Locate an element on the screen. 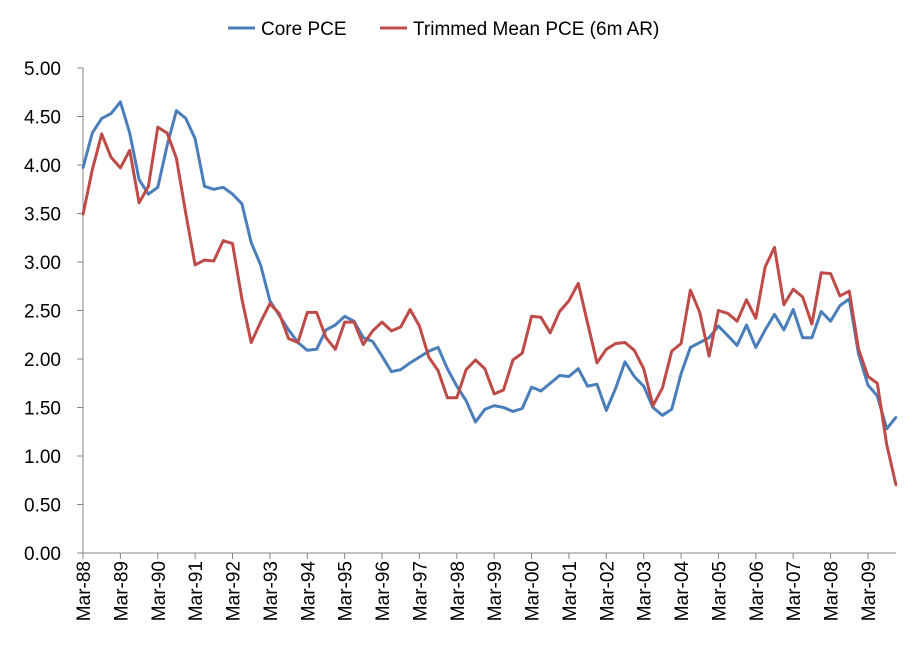 The width and height of the screenshot is (913, 663). x-tick-label: Mar-03 is located at coordinates (645, 591).